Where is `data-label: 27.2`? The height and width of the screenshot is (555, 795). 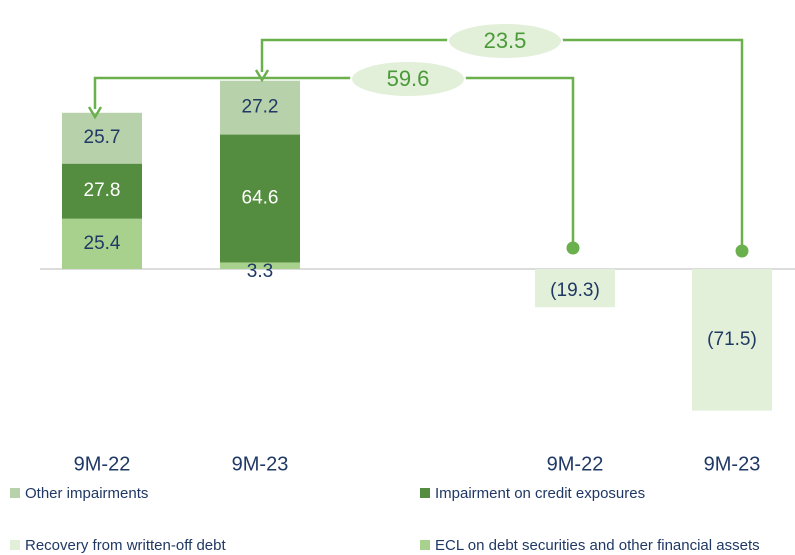 data-label: 27.2 is located at coordinates (260, 107).